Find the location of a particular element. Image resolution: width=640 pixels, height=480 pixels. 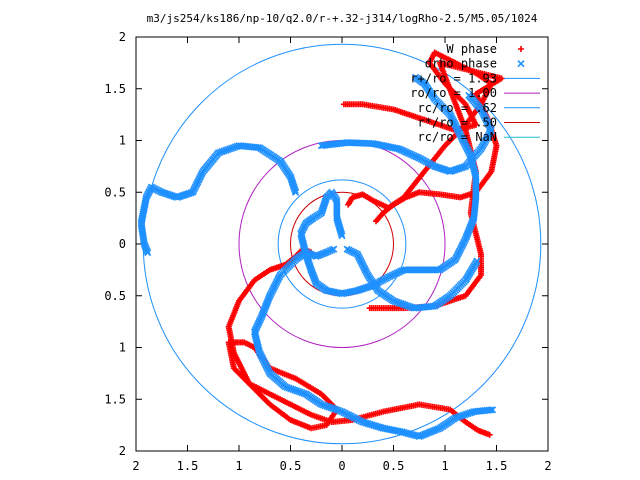

y-tick-label: 0 is located at coordinates (122, 244).